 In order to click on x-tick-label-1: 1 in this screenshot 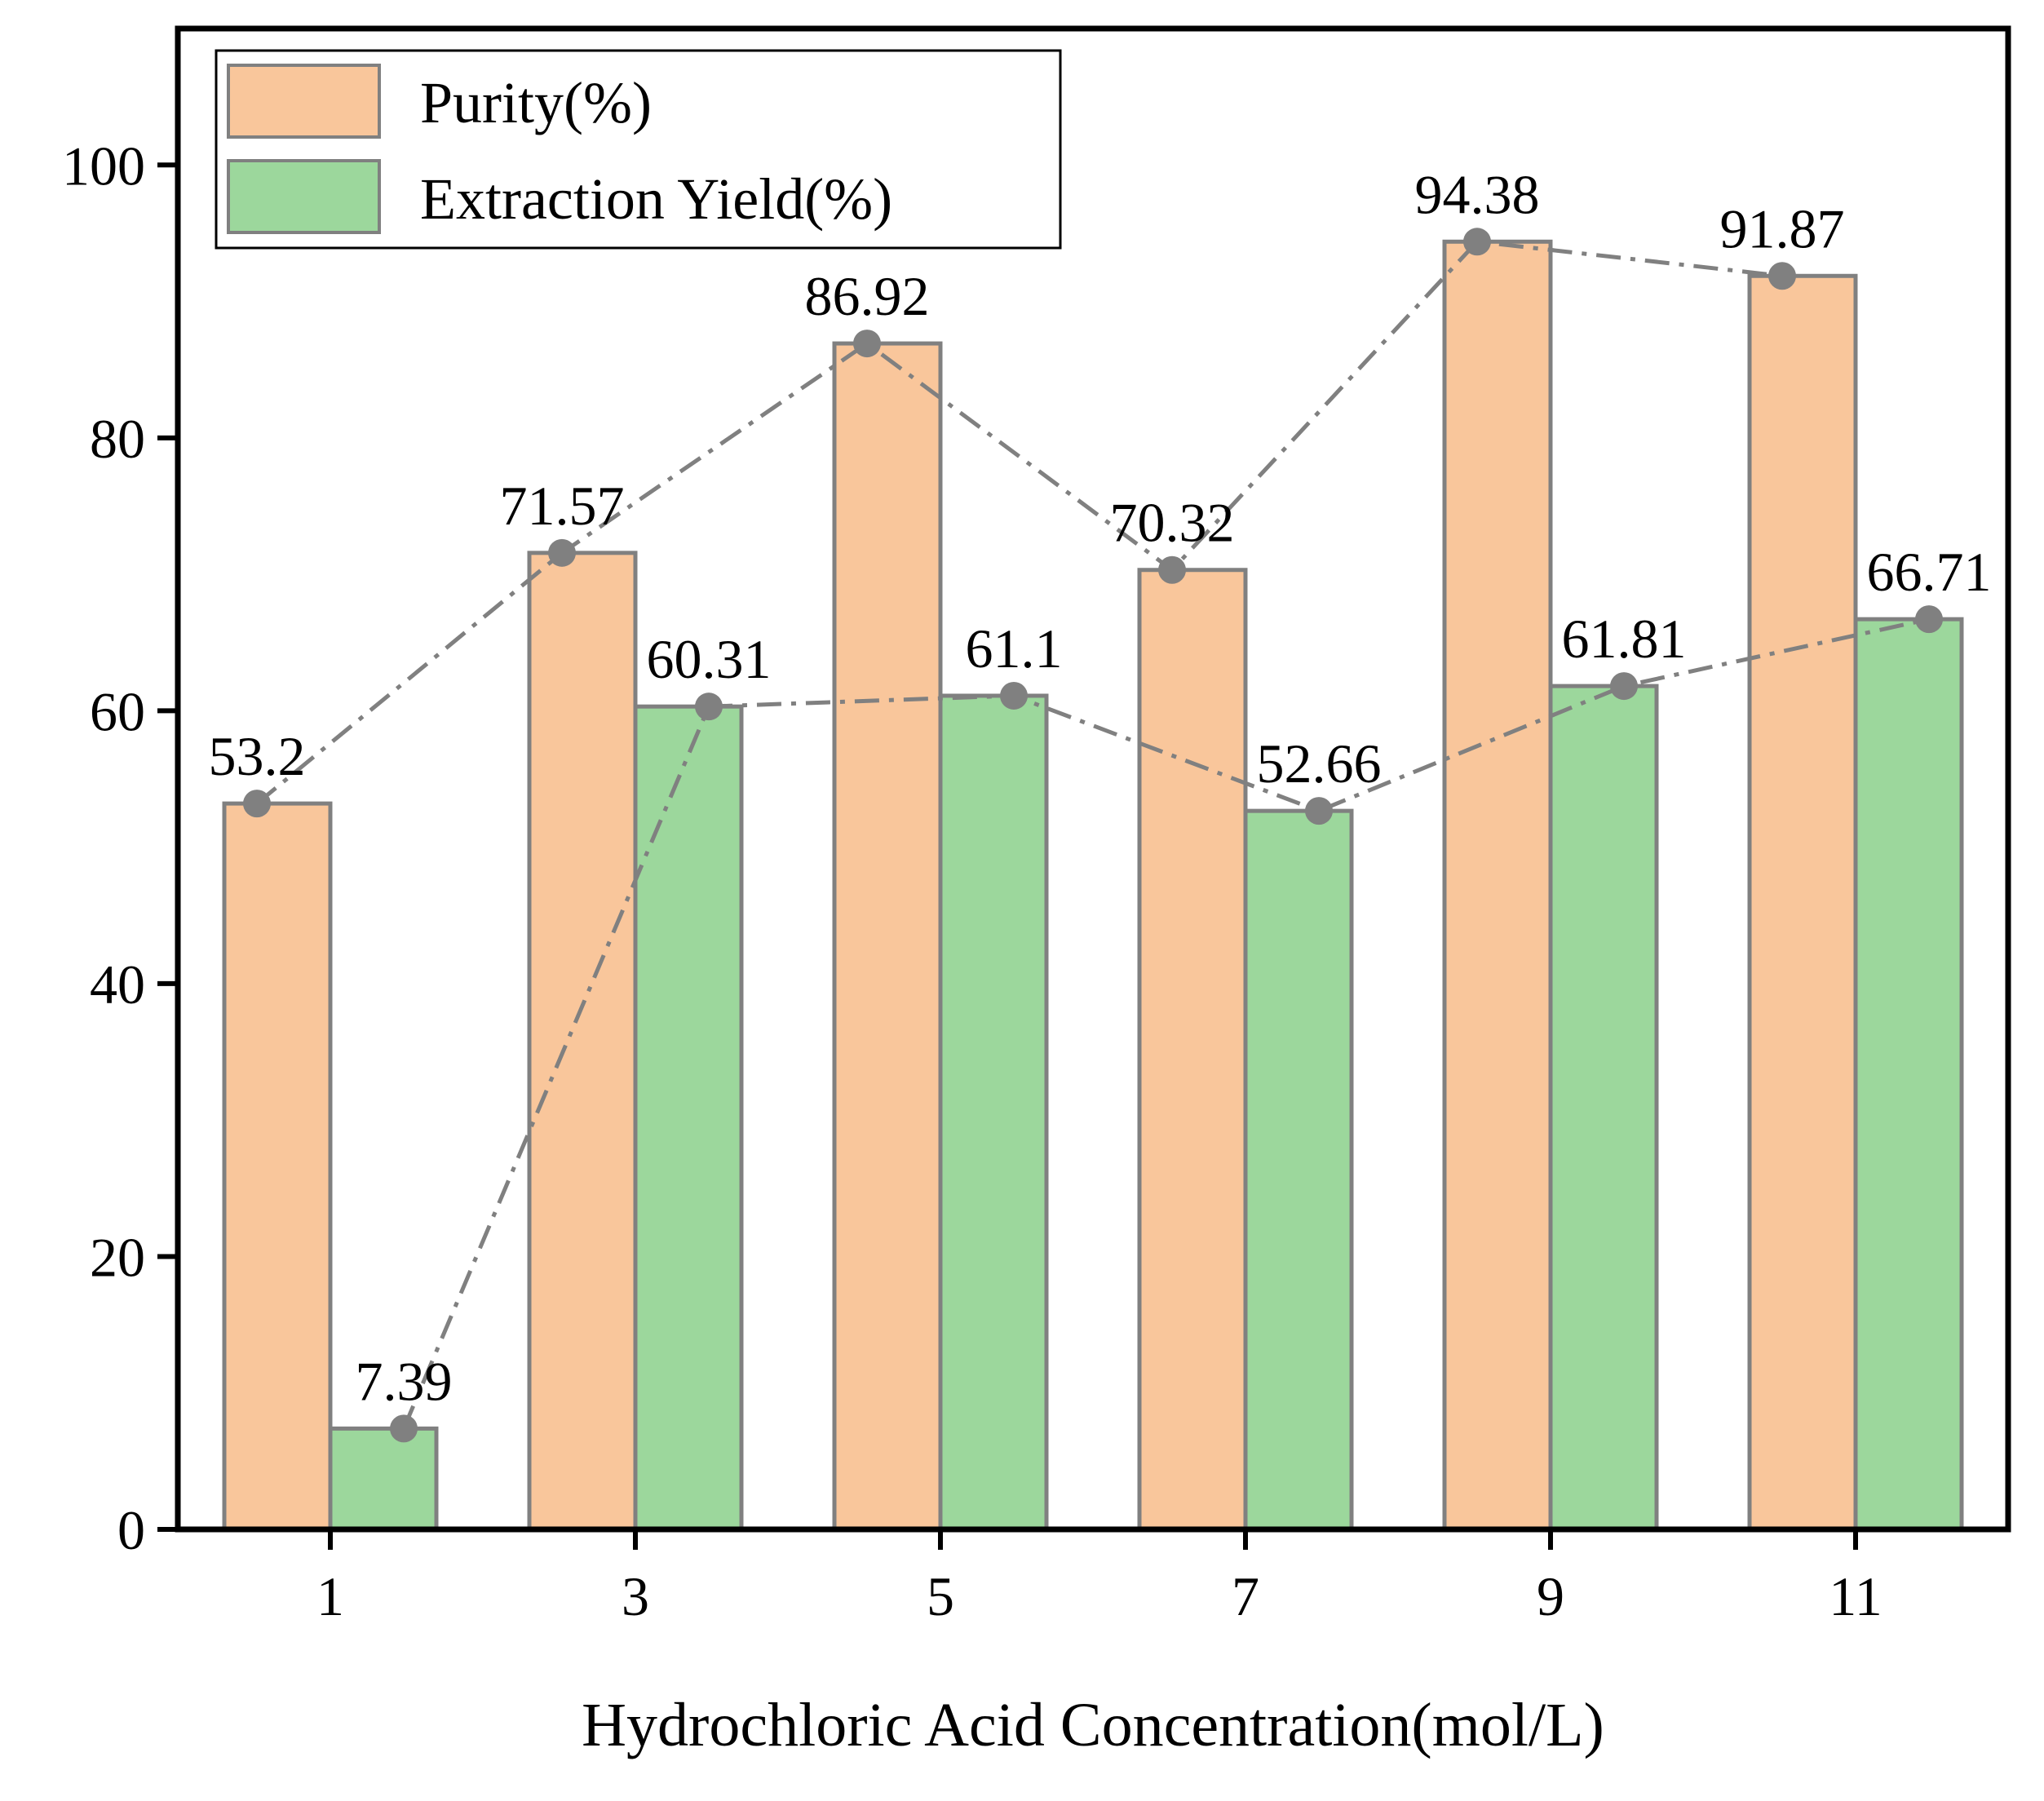, I will do `click(330, 1596)`.